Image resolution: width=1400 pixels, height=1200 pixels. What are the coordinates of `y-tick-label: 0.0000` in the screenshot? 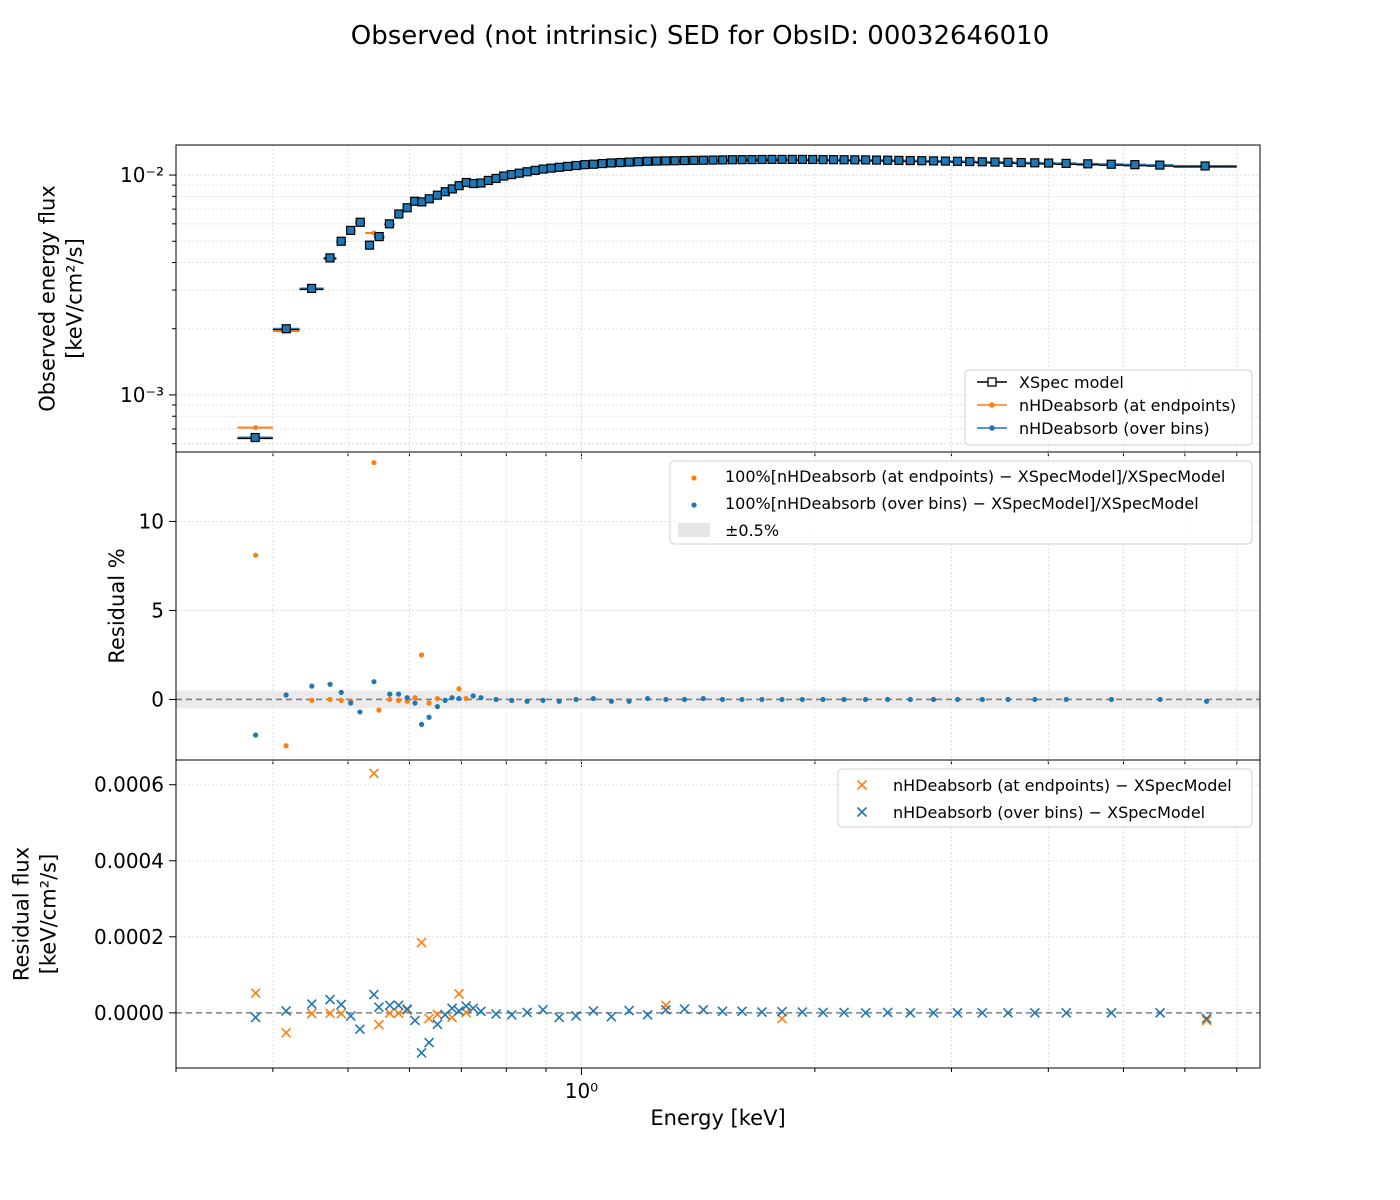 It's located at (129, 1013).